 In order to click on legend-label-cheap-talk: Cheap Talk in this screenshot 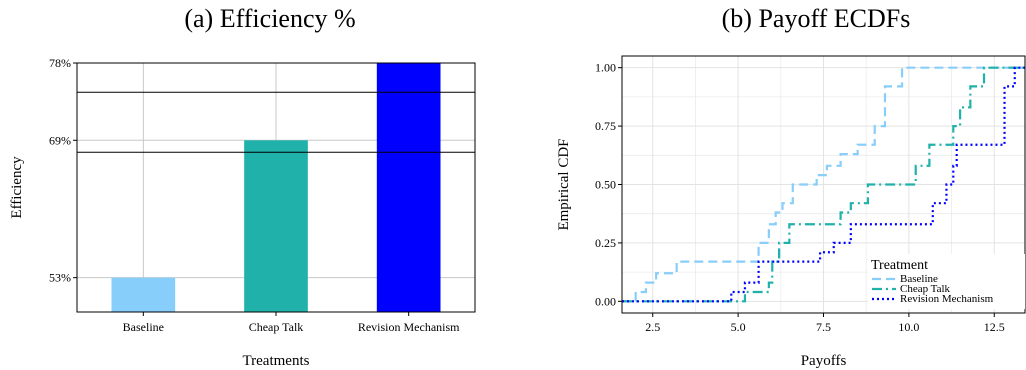, I will do `click(925, 289)`.